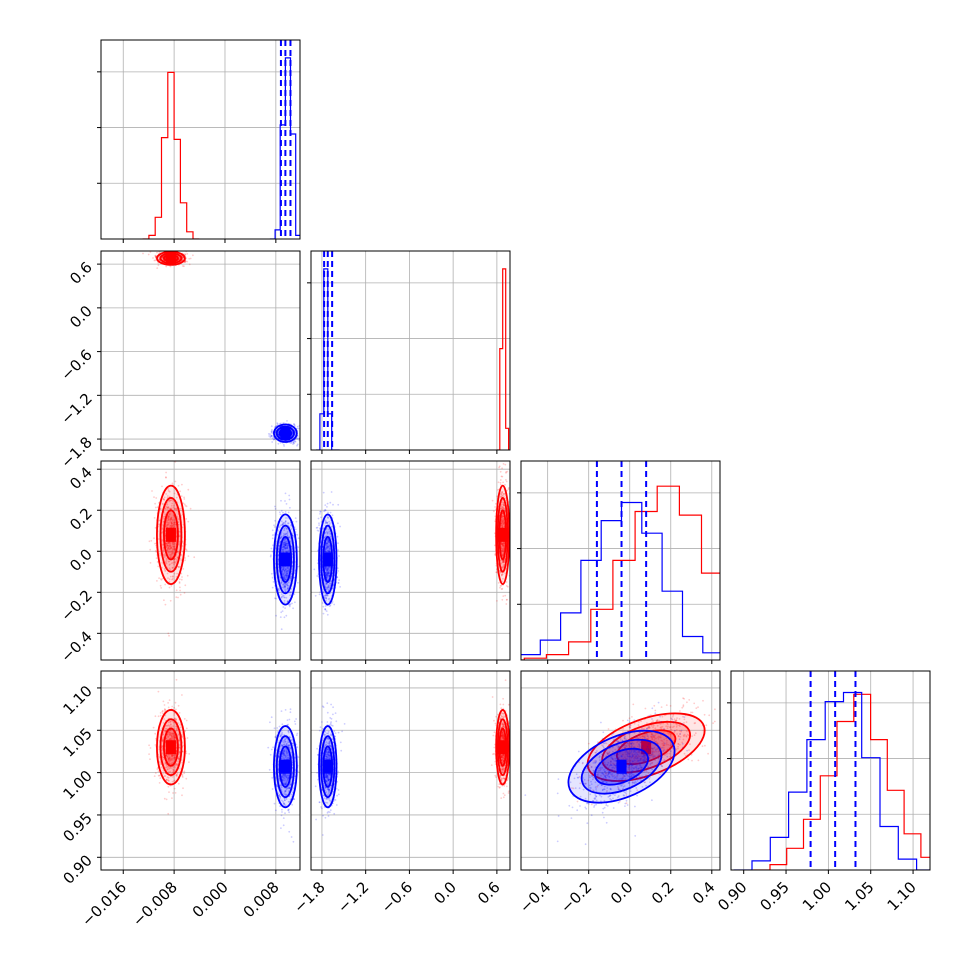 The width and height of the screenshot is (970, 970). Describe the element at coordinates (170, 258) in the screenshot. I see `density-peak` at that location.